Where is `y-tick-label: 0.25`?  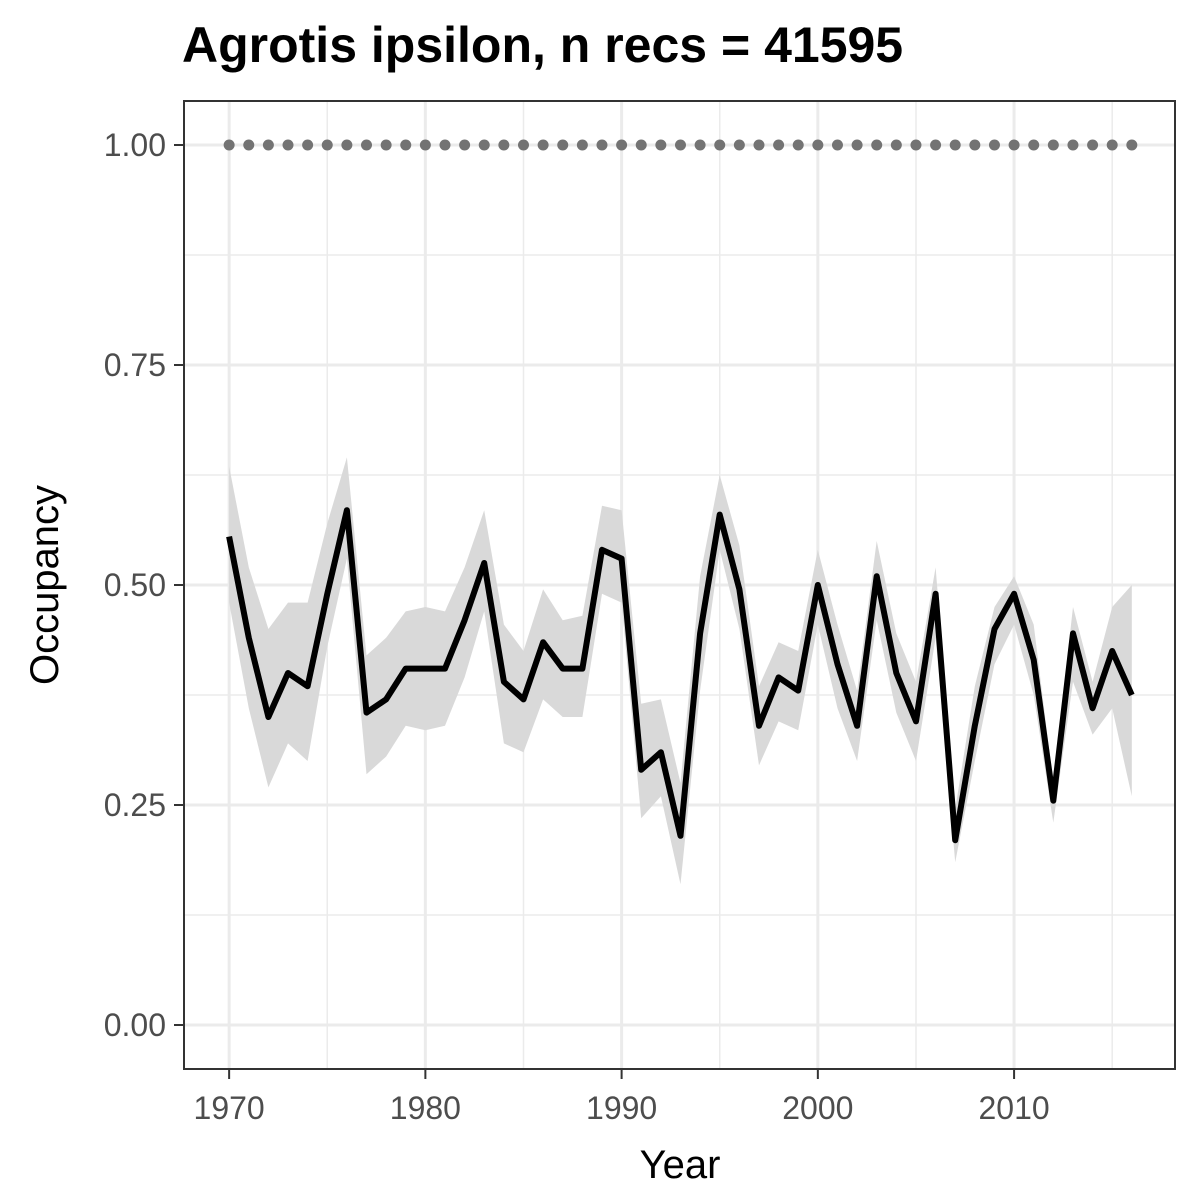 y-tick-label: 0.25 is located at coordinates (135, 805).